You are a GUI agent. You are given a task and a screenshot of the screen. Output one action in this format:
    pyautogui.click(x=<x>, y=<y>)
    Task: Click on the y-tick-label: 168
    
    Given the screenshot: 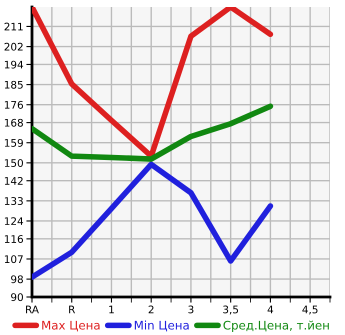 What is the action you would take?
    pyautogui.click(x=13, y=122)
    